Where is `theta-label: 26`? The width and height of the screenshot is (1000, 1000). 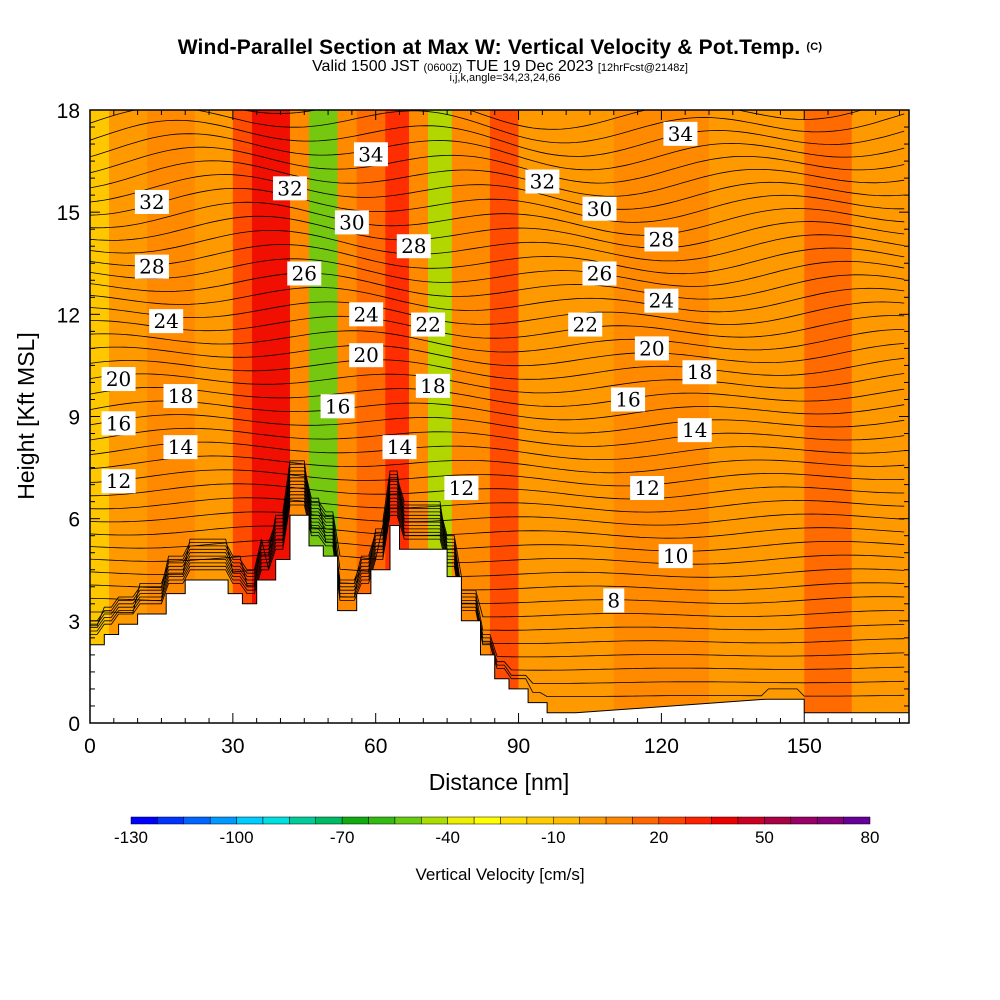
theta-label: 26 is located at coordinates (599, 273).